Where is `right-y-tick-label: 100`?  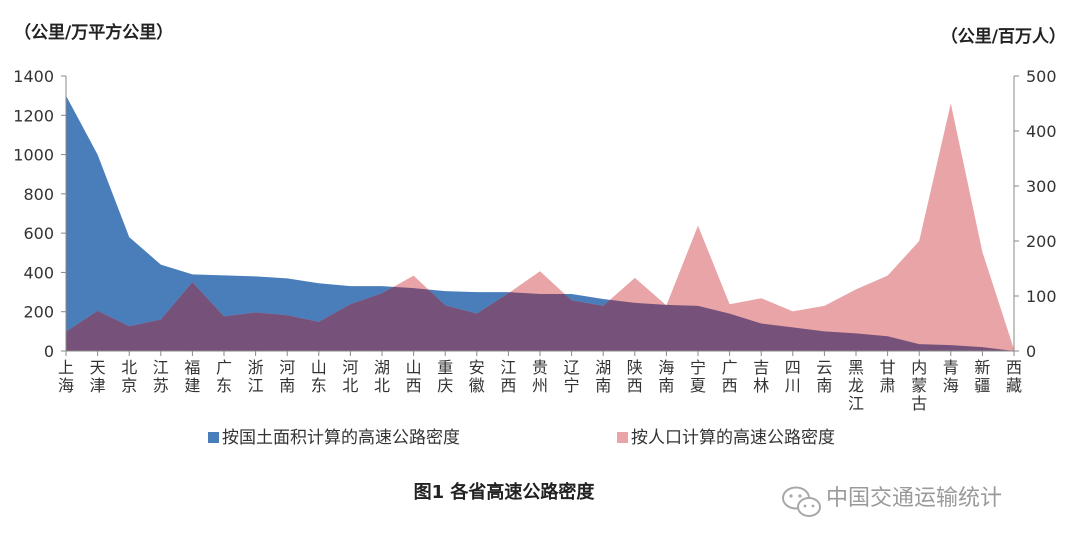
right-y-tick-label: 100 is located at coordinates (1041, 296).